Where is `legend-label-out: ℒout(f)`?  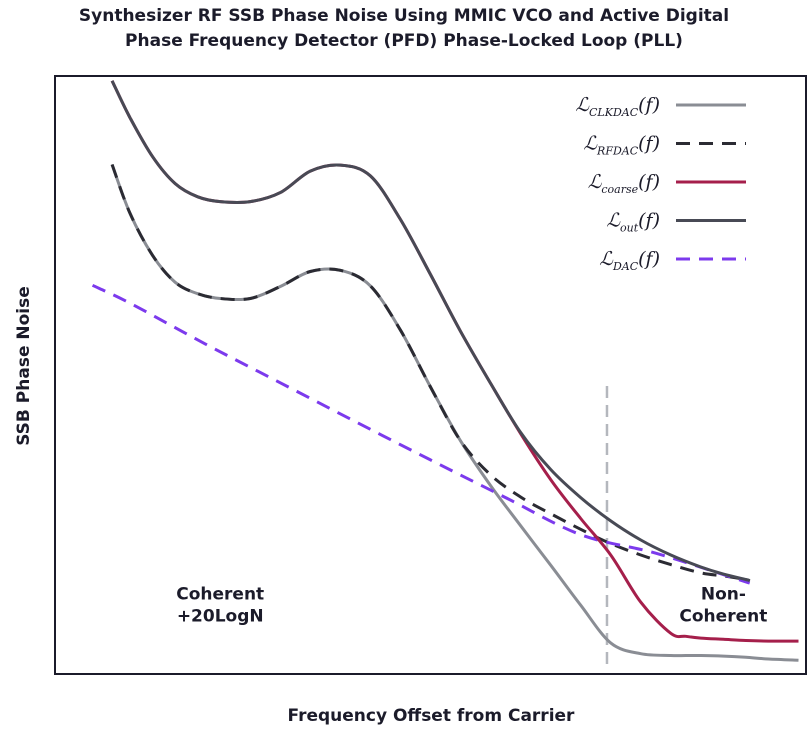 legend-label-out: ℒout(f) is located at coordinates (633, 222).